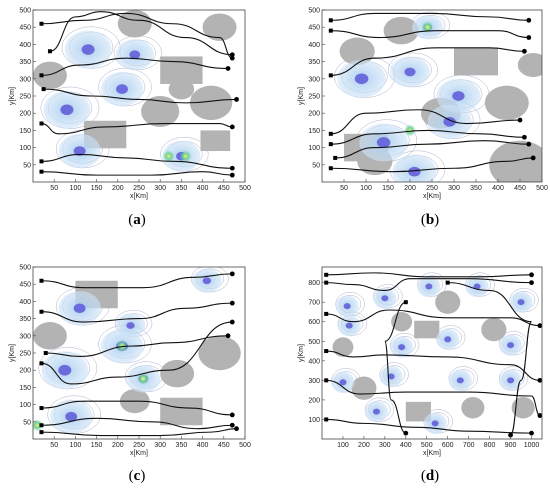  What do you see at coordinates (27, 165) in the screenshot?
I see `y-tick-label: 50` at bounding box center [27, 165].